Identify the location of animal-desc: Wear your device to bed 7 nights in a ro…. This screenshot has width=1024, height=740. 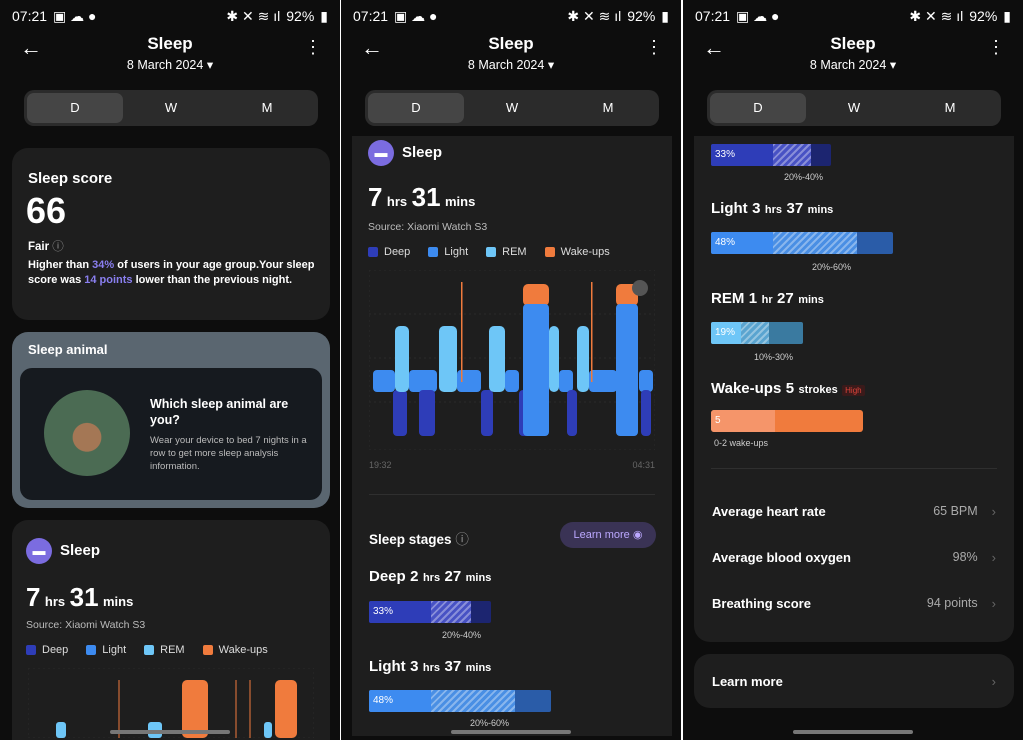
(228, 453).